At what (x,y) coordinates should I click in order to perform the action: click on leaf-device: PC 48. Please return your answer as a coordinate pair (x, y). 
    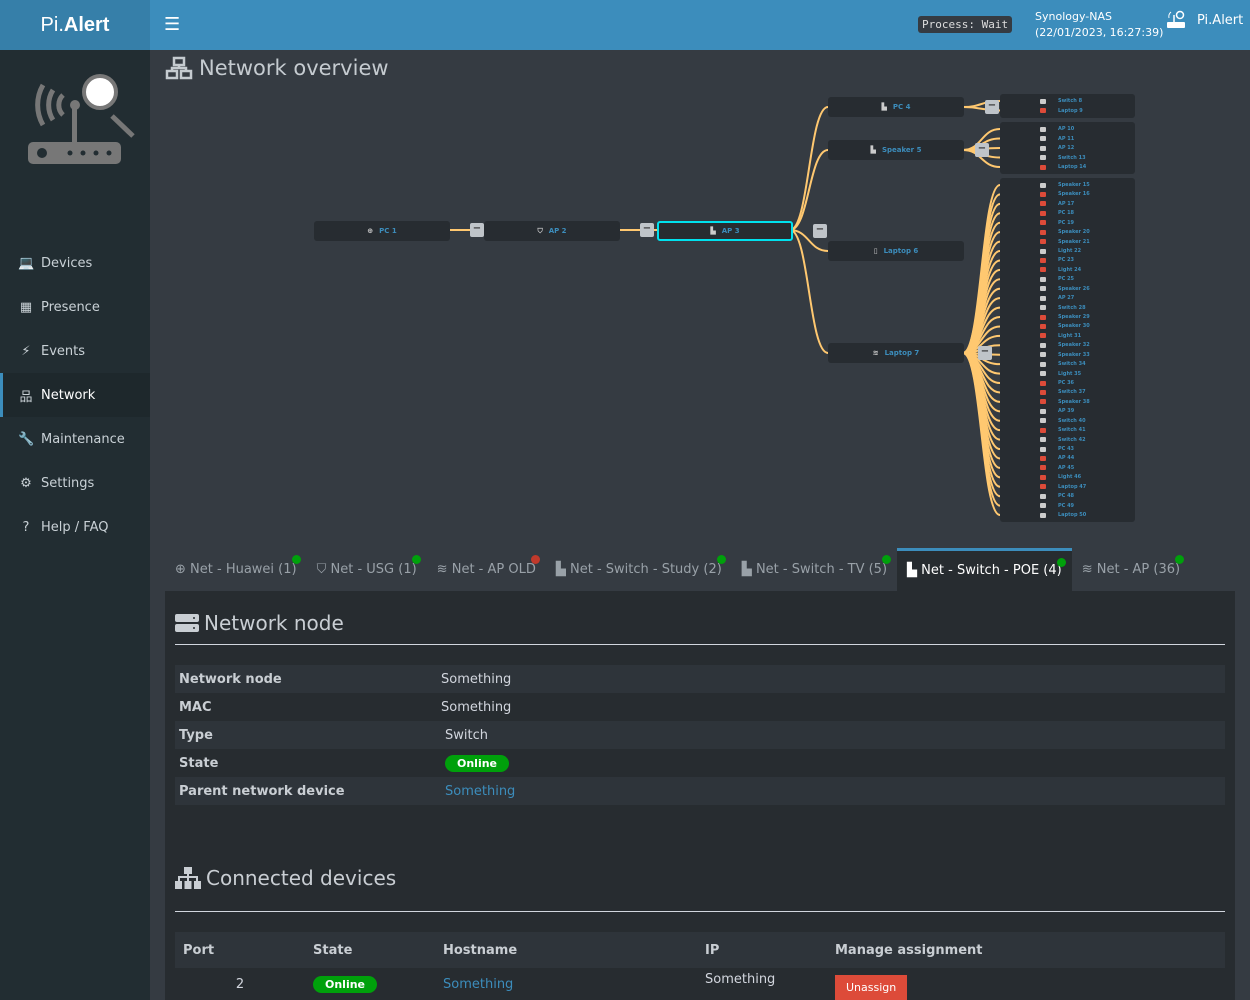
    Looking at the image, I should click on (1057, 496).